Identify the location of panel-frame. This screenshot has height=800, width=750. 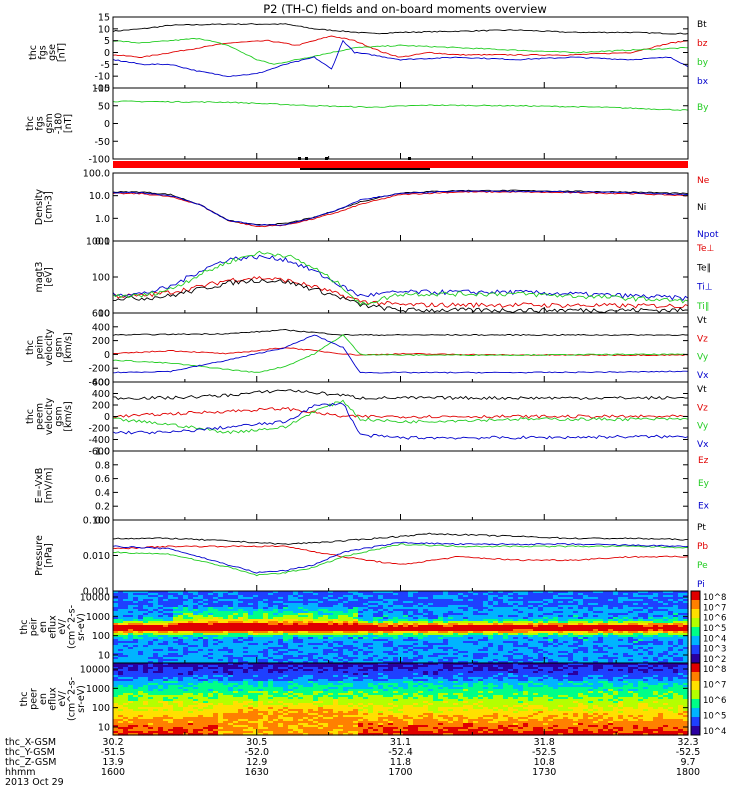
(400, 52).